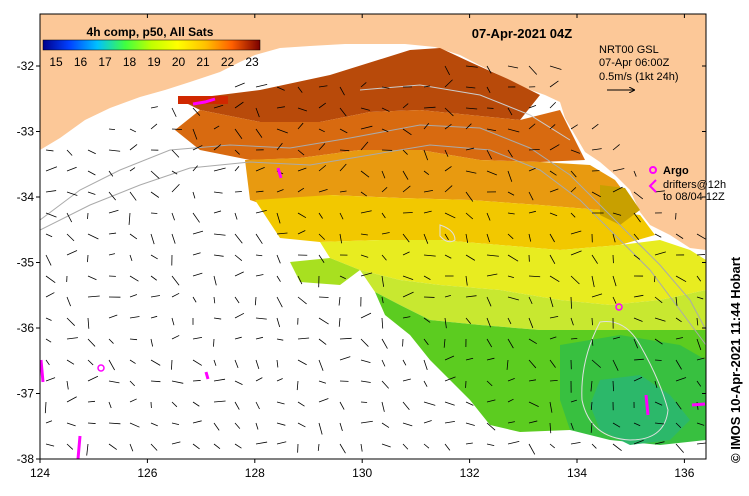 Image resolution: width=749 pixels, height=496 pixels. I want to click on argo-float-marker, so click(619, 307).